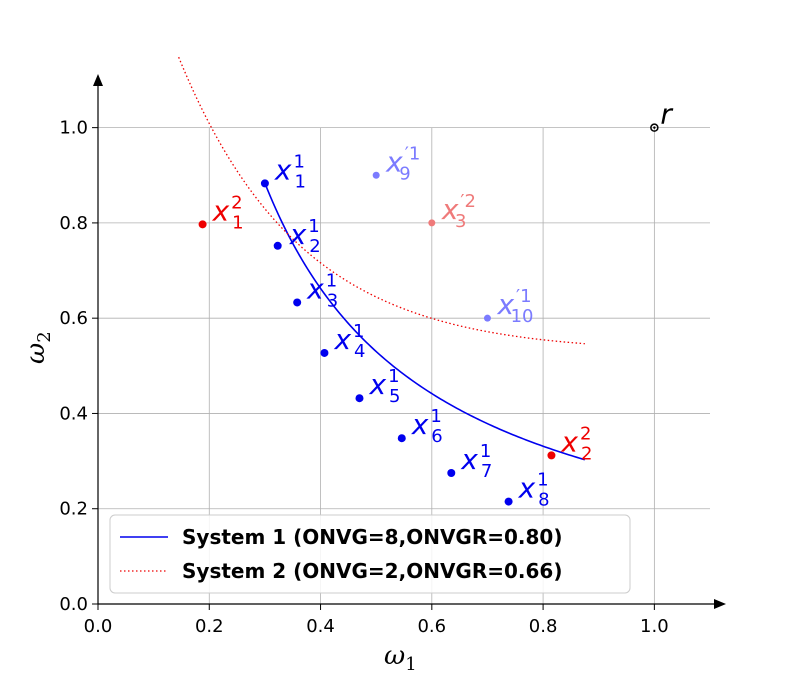 The image size is (789, 679). What do you see at coordinates (73, 318) in the screenshot?
I see `y-tick-label: 0.6` at bounding box center [73, 318].